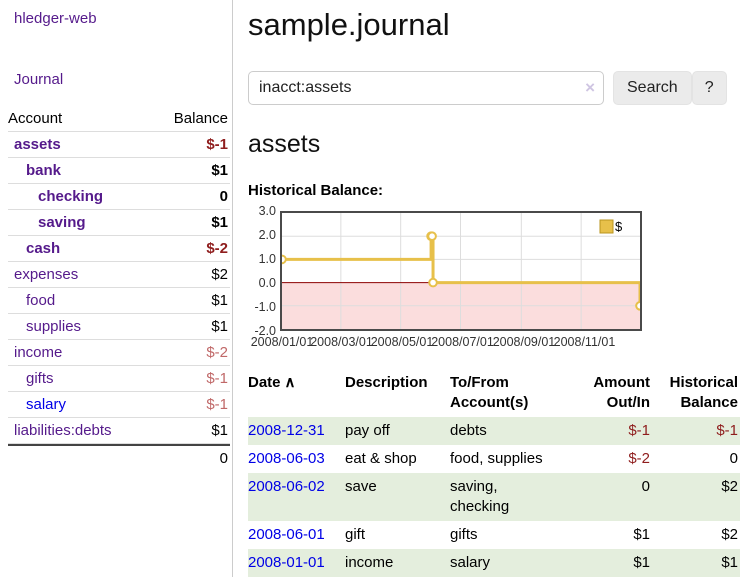  Describe the element at coordinates (35, 118) in the screenshot. I see `account-column-header: Account` at that location.